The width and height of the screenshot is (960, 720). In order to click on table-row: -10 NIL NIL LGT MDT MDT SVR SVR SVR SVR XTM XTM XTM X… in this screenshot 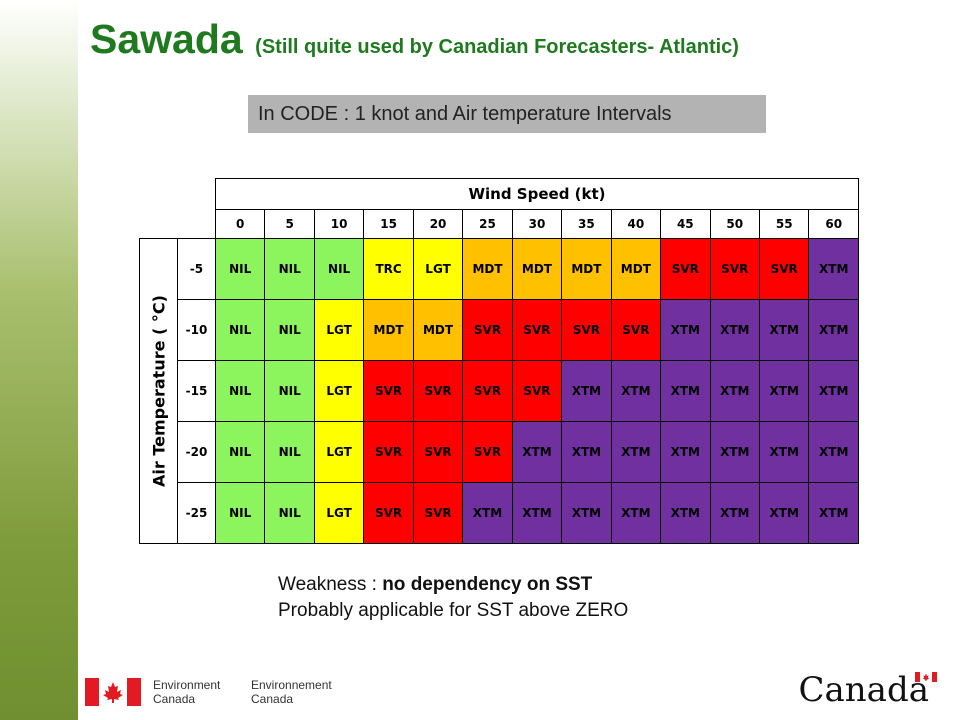, I will do `click(499, 330)`.